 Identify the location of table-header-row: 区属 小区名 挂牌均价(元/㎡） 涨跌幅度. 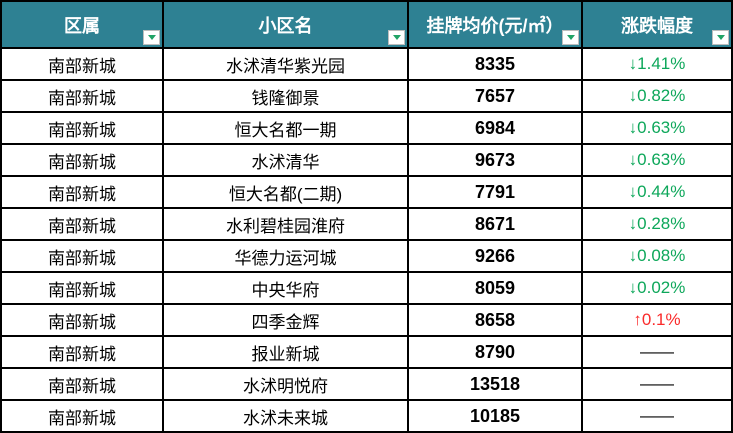
(366, 24).